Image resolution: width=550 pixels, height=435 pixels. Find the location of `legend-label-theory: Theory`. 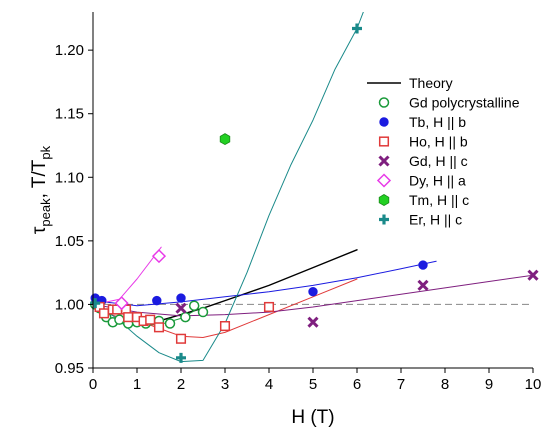

legend-label-theory: Theory is located at coordinates (431, 83).